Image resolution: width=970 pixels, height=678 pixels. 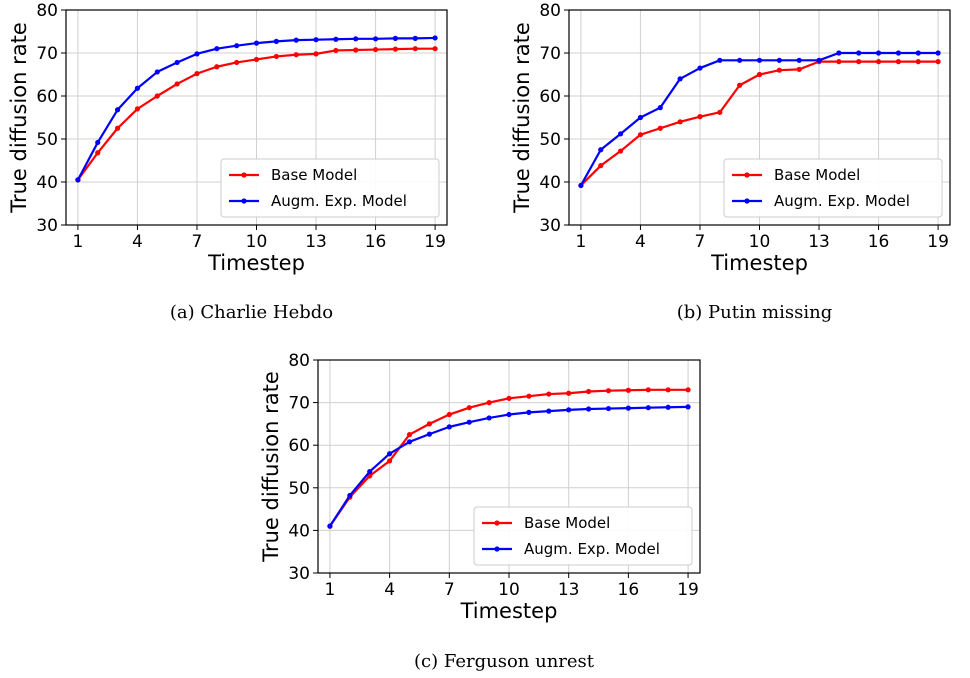 What do you see at coordinates (754, 312) in the screenshot?
I see `figure-caption: (b) Putin missing` at bounding box center [754, 312].